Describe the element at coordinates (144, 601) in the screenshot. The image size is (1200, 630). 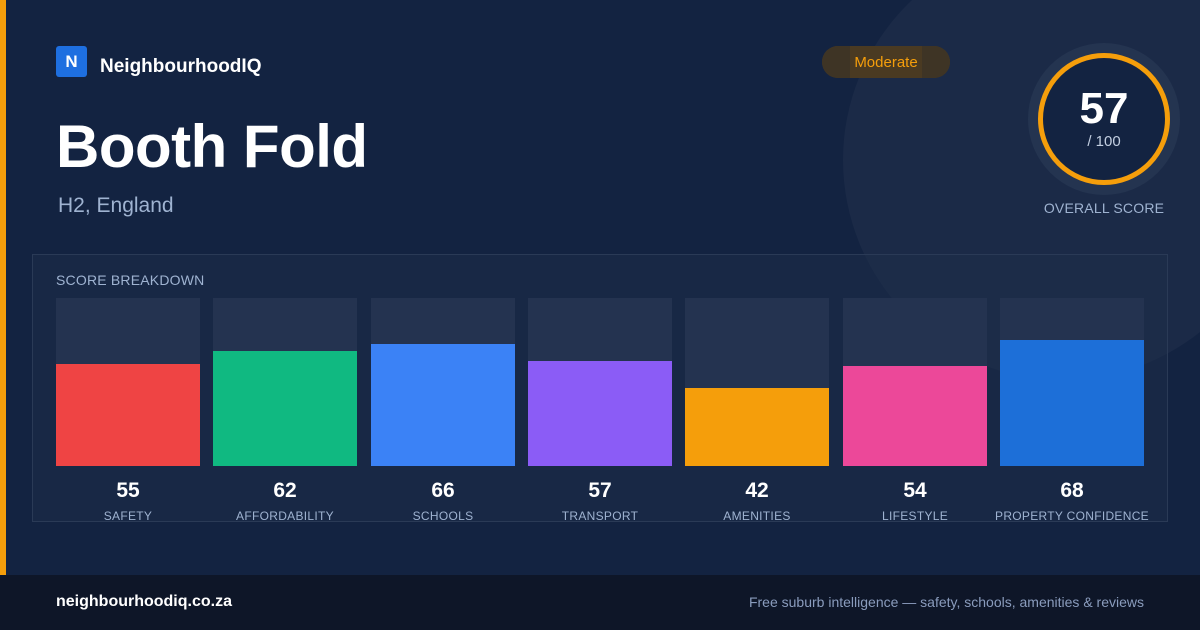
I see `footer-site-link: neighbourhoodiq.co.za` at that location.